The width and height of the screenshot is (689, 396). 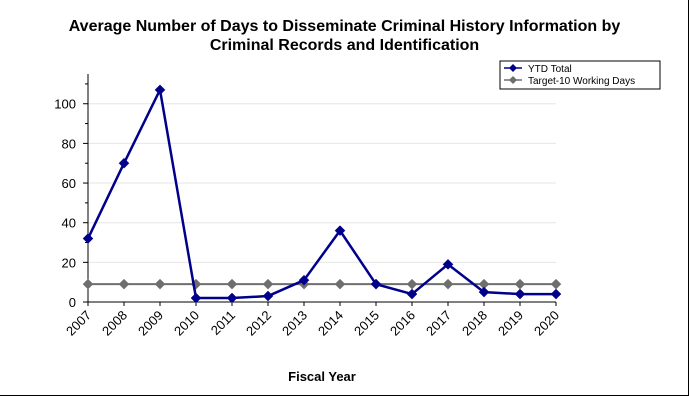 What do you see at coordinates (580, 75) in the screenshot?
I see `legend-box` at bounding box center [580, 75].